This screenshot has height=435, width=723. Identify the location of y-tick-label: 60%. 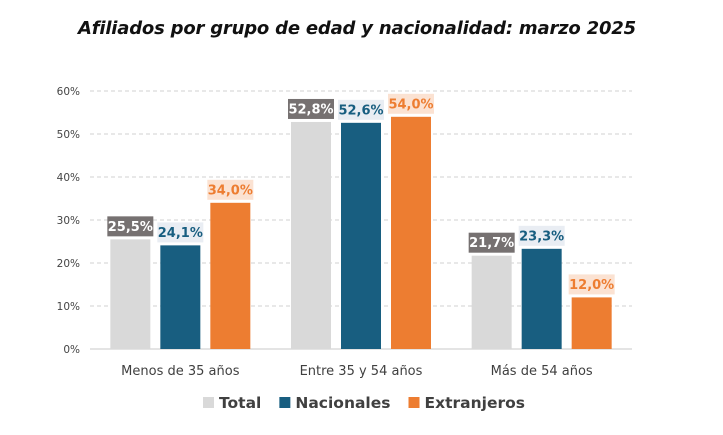
(68, 92).